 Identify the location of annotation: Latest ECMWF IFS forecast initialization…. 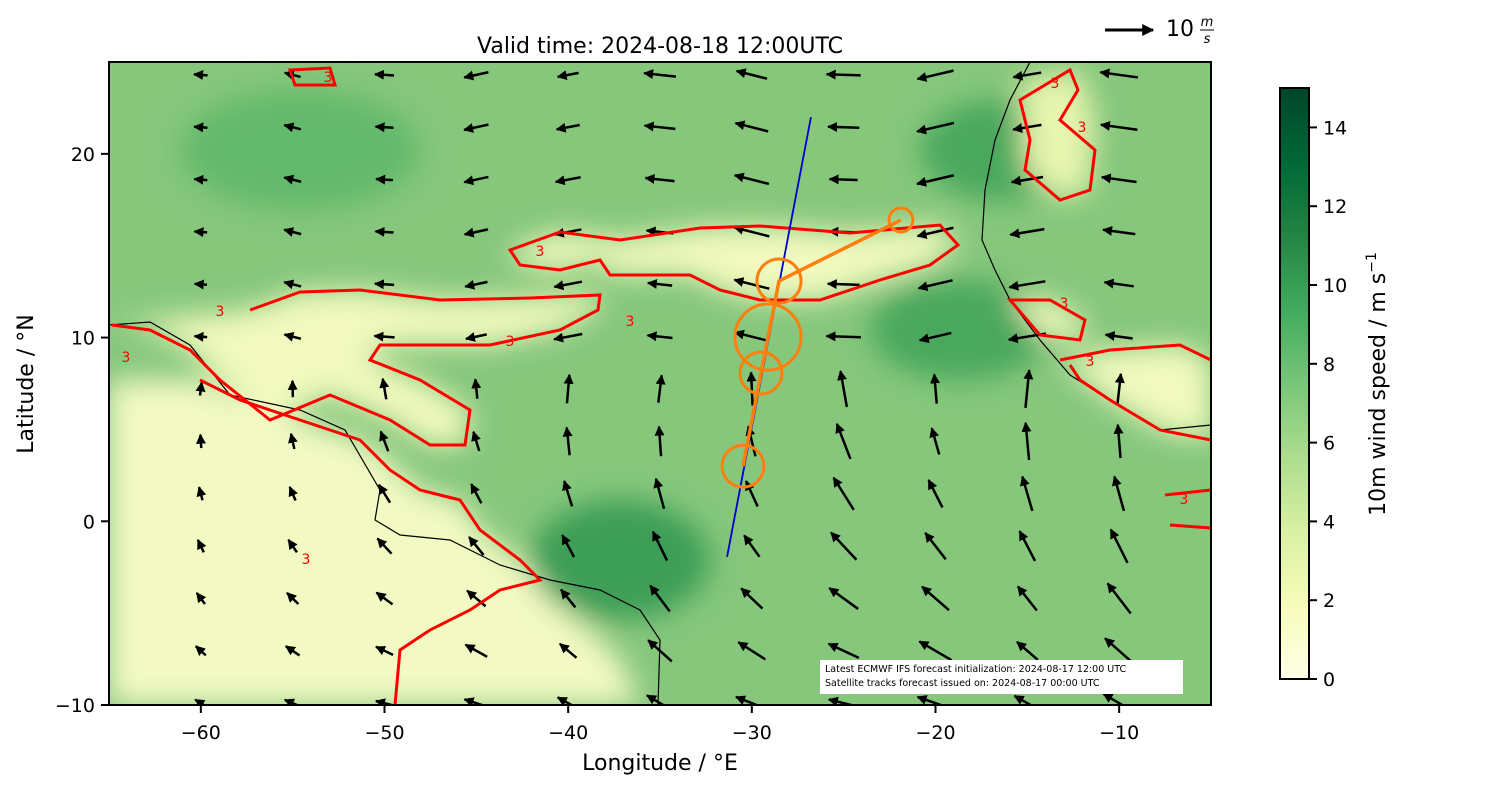
(975, 669).